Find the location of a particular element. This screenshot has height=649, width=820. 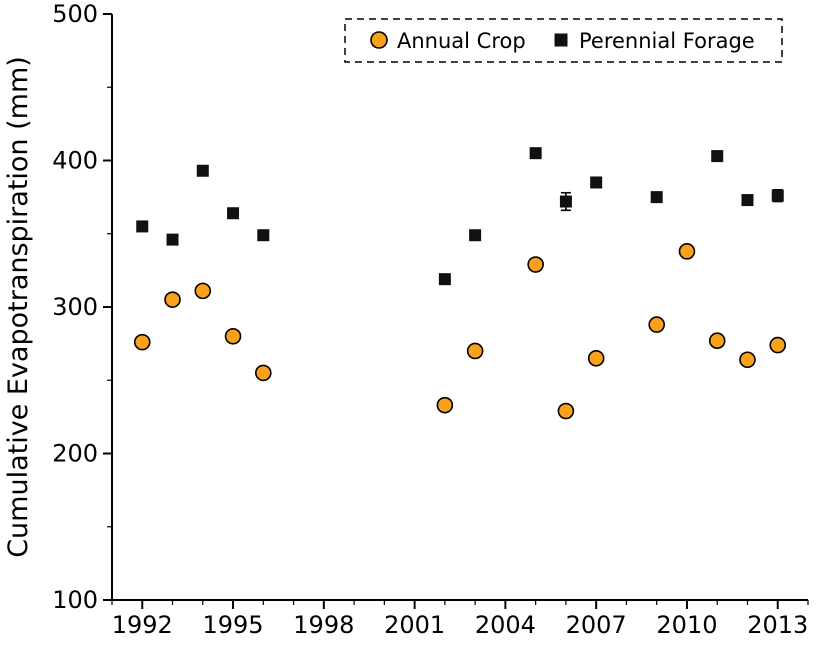

x-tick-label: 2007 is located at coordinates (596, 625).